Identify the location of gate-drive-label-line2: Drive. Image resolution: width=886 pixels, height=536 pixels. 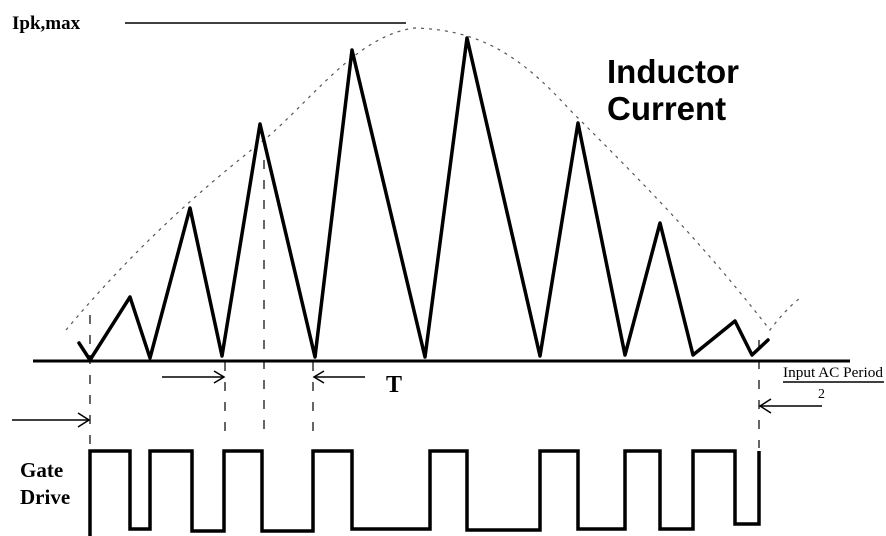
(45, 497).